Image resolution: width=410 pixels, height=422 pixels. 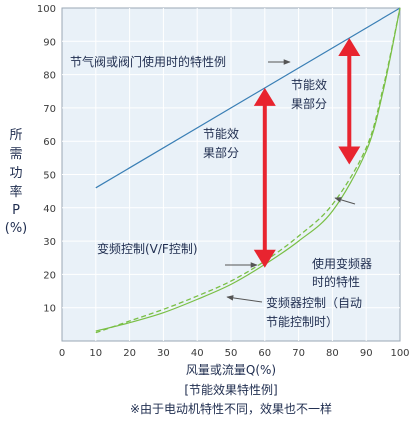 I want to click on label-inverter-2: 时的特性, so click(x=336, y=281).